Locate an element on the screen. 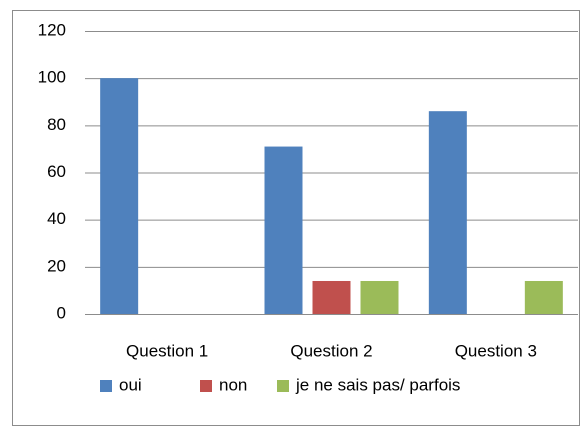 This screenshot has height=428, width=584. y-tick-label: 100 is located at coordinates (52, 77).